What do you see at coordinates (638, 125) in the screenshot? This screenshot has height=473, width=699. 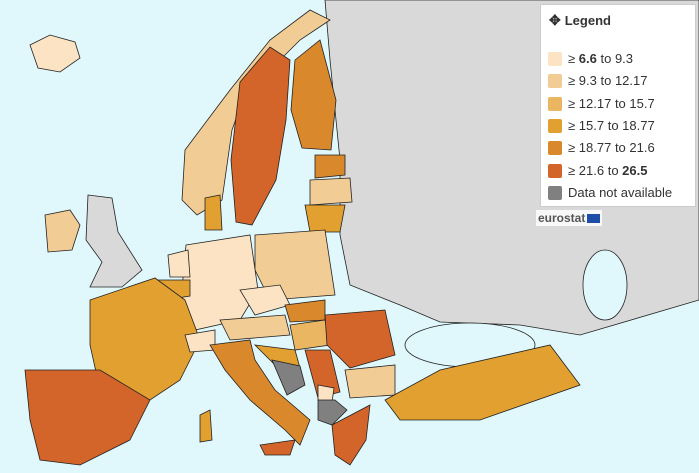 I see `legend-high: 18.77` at bounding box center [638, 125].